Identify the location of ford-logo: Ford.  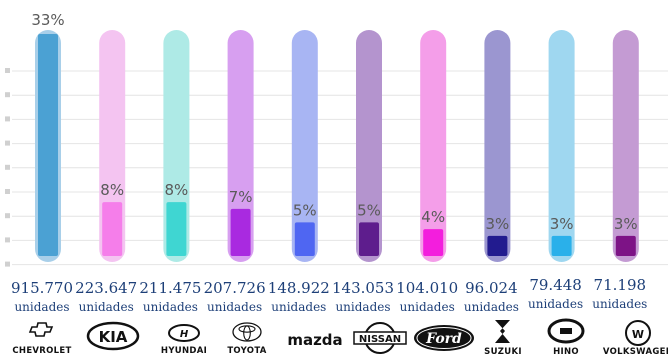
(444, 338).